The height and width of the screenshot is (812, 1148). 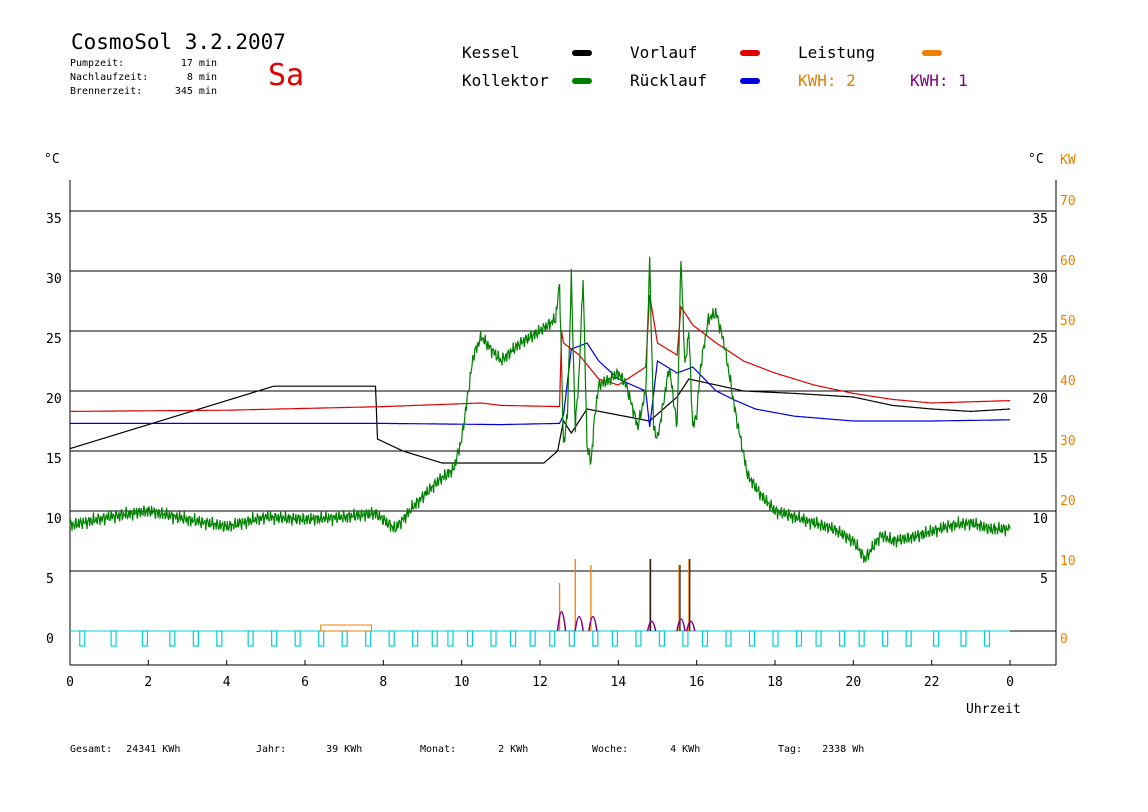 I want to click on y-tick-label-right: 20, so click(x=1040, y=399).